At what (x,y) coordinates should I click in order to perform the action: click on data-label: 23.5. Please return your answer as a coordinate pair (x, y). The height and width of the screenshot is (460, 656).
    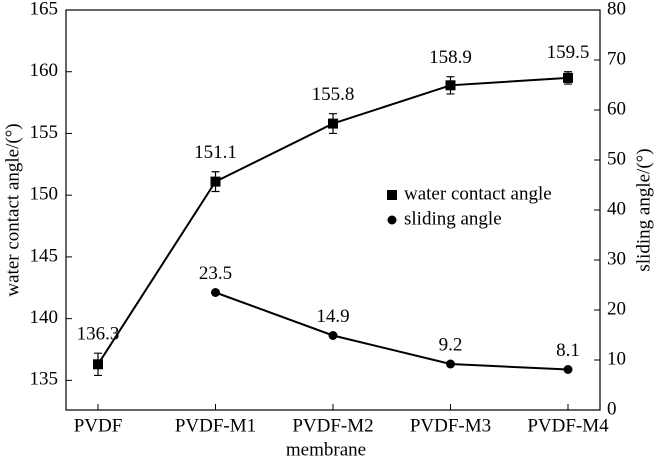
    Looking at the image, I should click on (215, 273).